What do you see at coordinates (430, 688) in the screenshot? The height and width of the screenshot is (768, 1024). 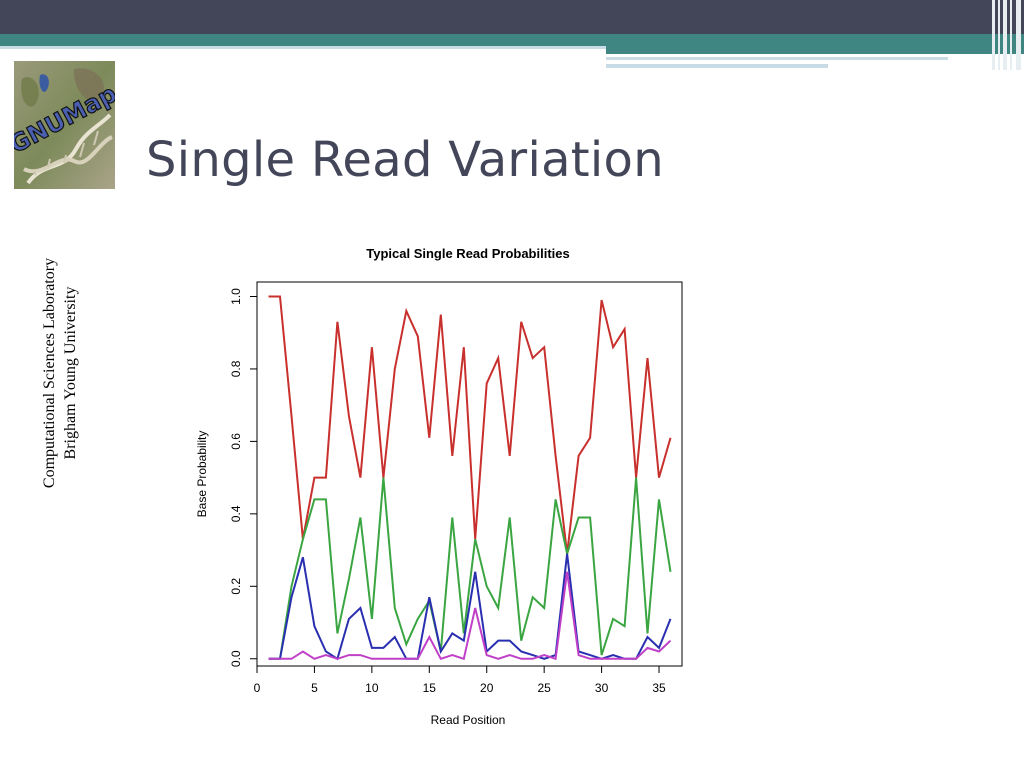 I see `x-tick-label: 15` at bounding box center [430, 688].